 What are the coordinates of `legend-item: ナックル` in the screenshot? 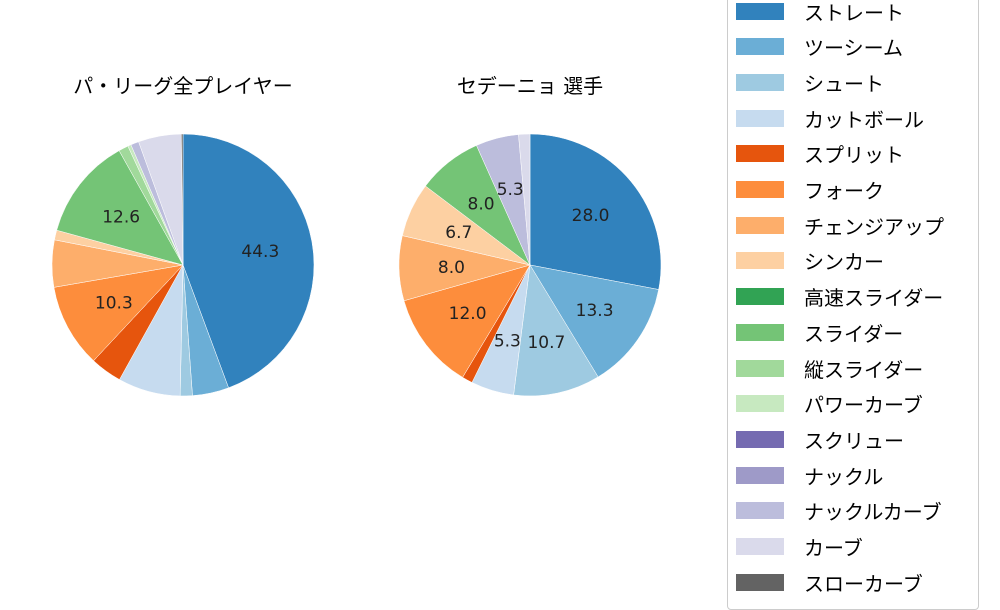 It's located at (810, 476).